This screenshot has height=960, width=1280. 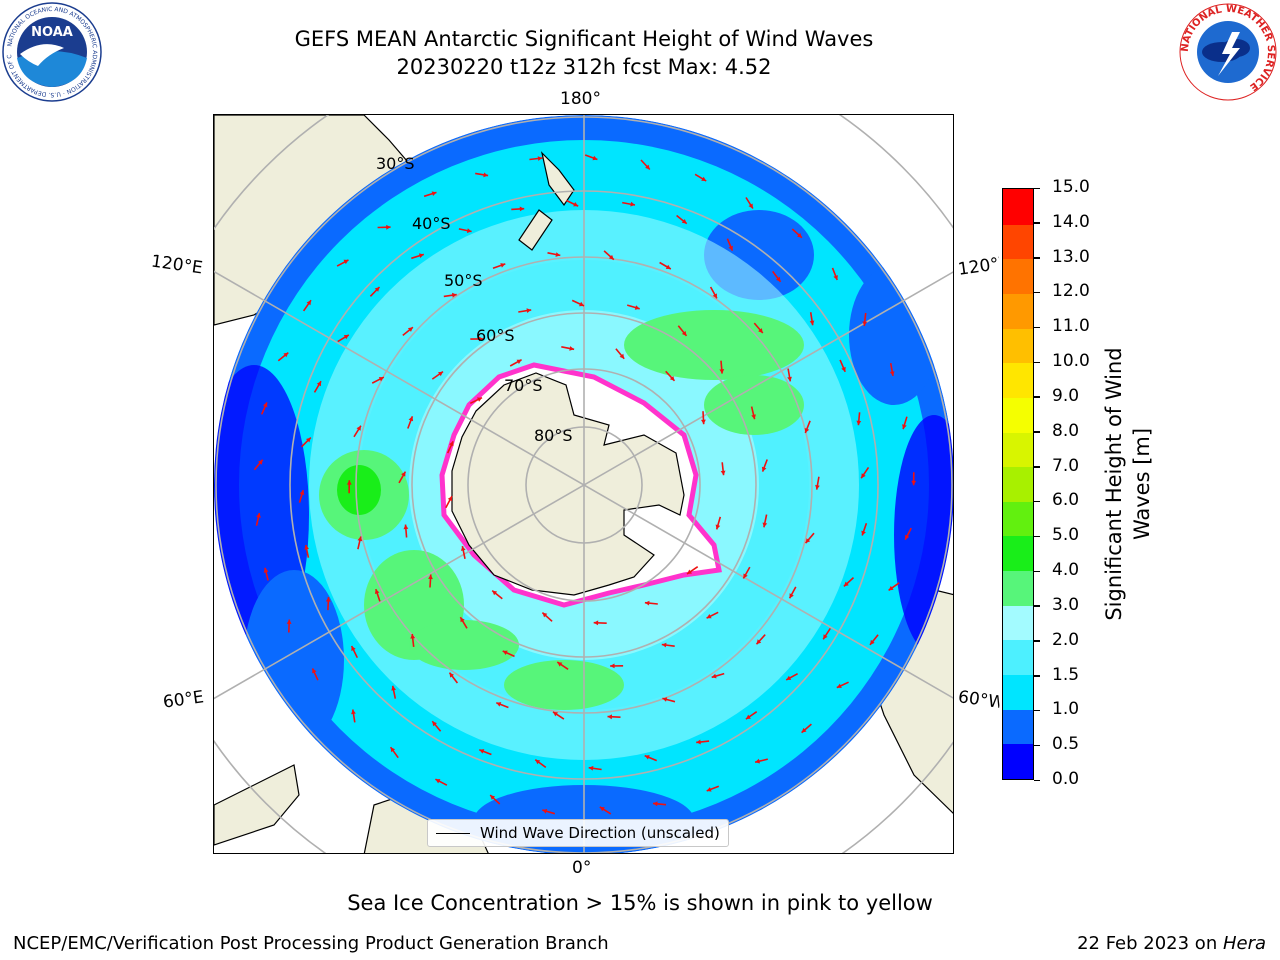 What do you see at coordinates (523, 385) in the screenshot?
I see `lat-label-70: 70°S` at bounding box center [523, 385].